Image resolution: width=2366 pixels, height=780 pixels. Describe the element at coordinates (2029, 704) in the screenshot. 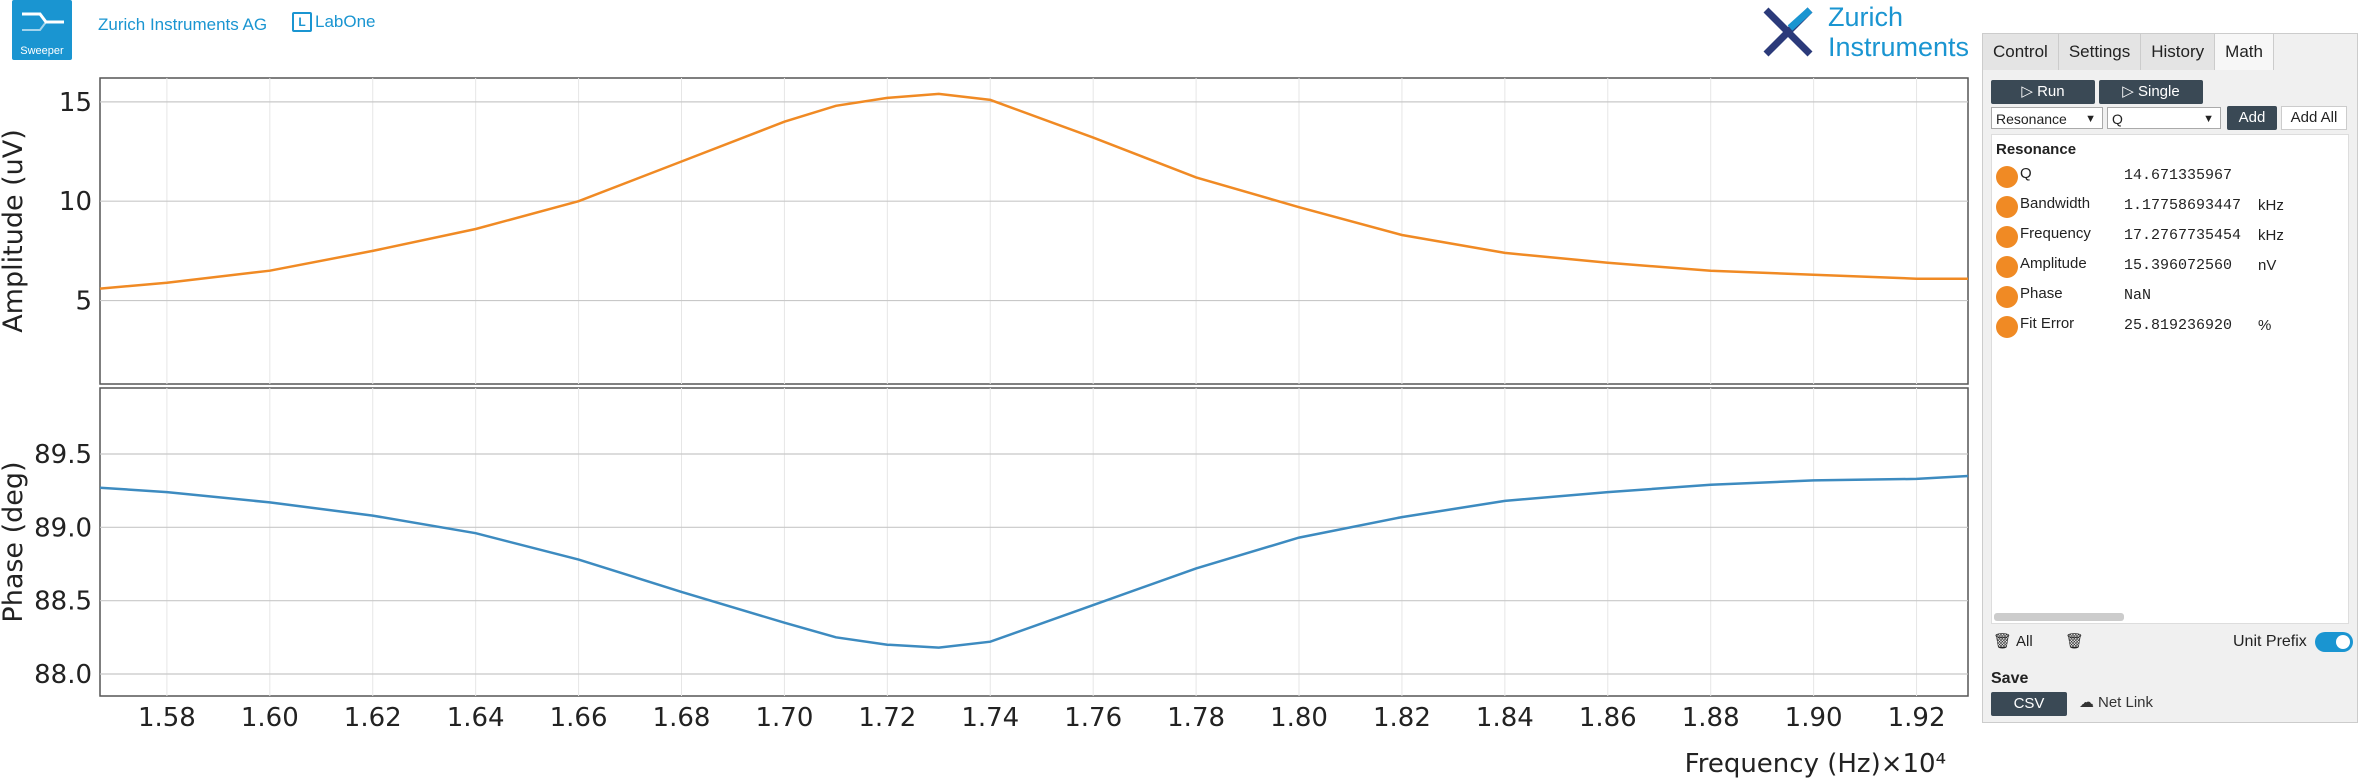

I see `csv-button: CSV` at that location.